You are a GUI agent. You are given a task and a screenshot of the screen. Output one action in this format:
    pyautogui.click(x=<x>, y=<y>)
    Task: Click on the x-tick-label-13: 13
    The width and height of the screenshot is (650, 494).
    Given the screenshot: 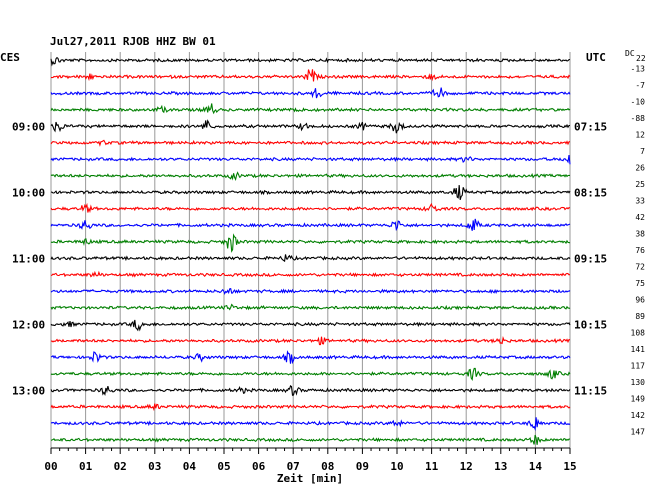 What is the action you would take?
    pyautogui.click(x=500, y=466)
    